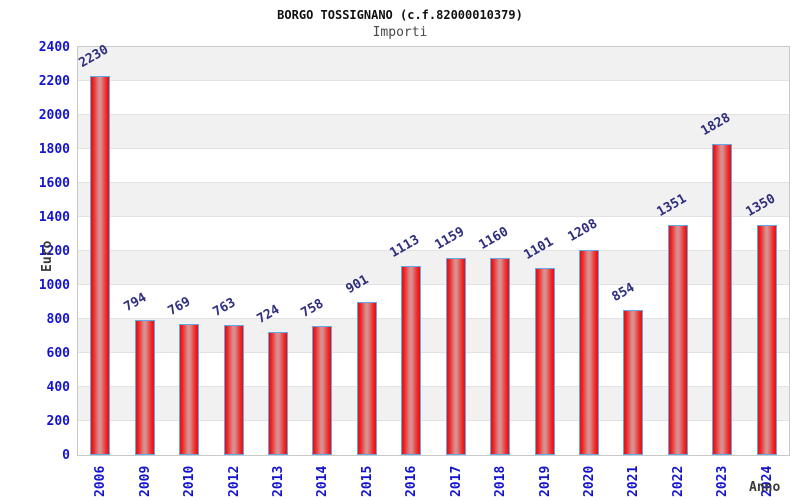  What do you see at coordinates (189, 481) in the screenshot?
I see `x-tick-label: 2010` at bounding box center [189, 481].